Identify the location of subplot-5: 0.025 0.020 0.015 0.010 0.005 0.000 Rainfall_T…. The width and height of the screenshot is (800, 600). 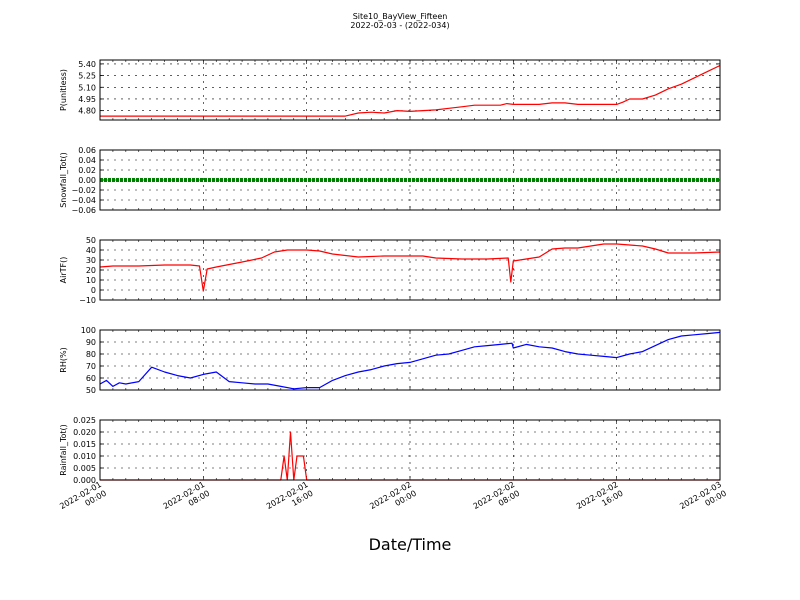
(390, 450).